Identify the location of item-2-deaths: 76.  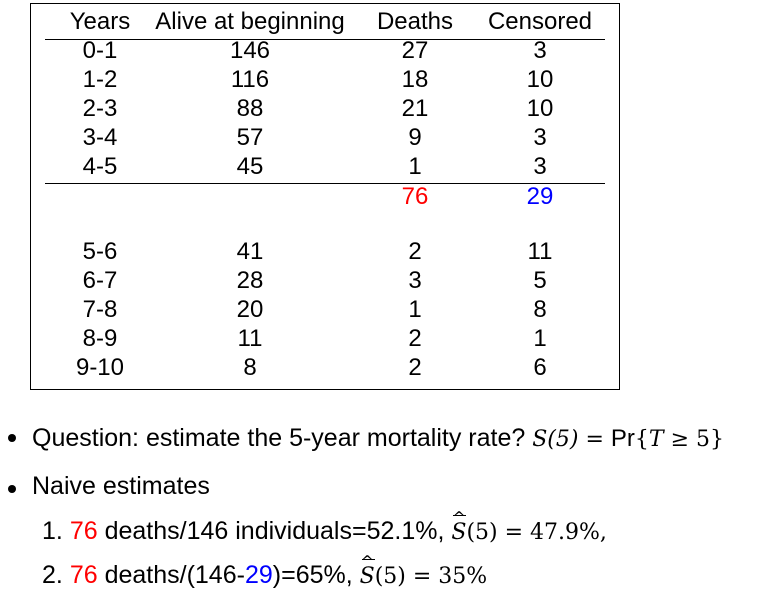
(83, 575).